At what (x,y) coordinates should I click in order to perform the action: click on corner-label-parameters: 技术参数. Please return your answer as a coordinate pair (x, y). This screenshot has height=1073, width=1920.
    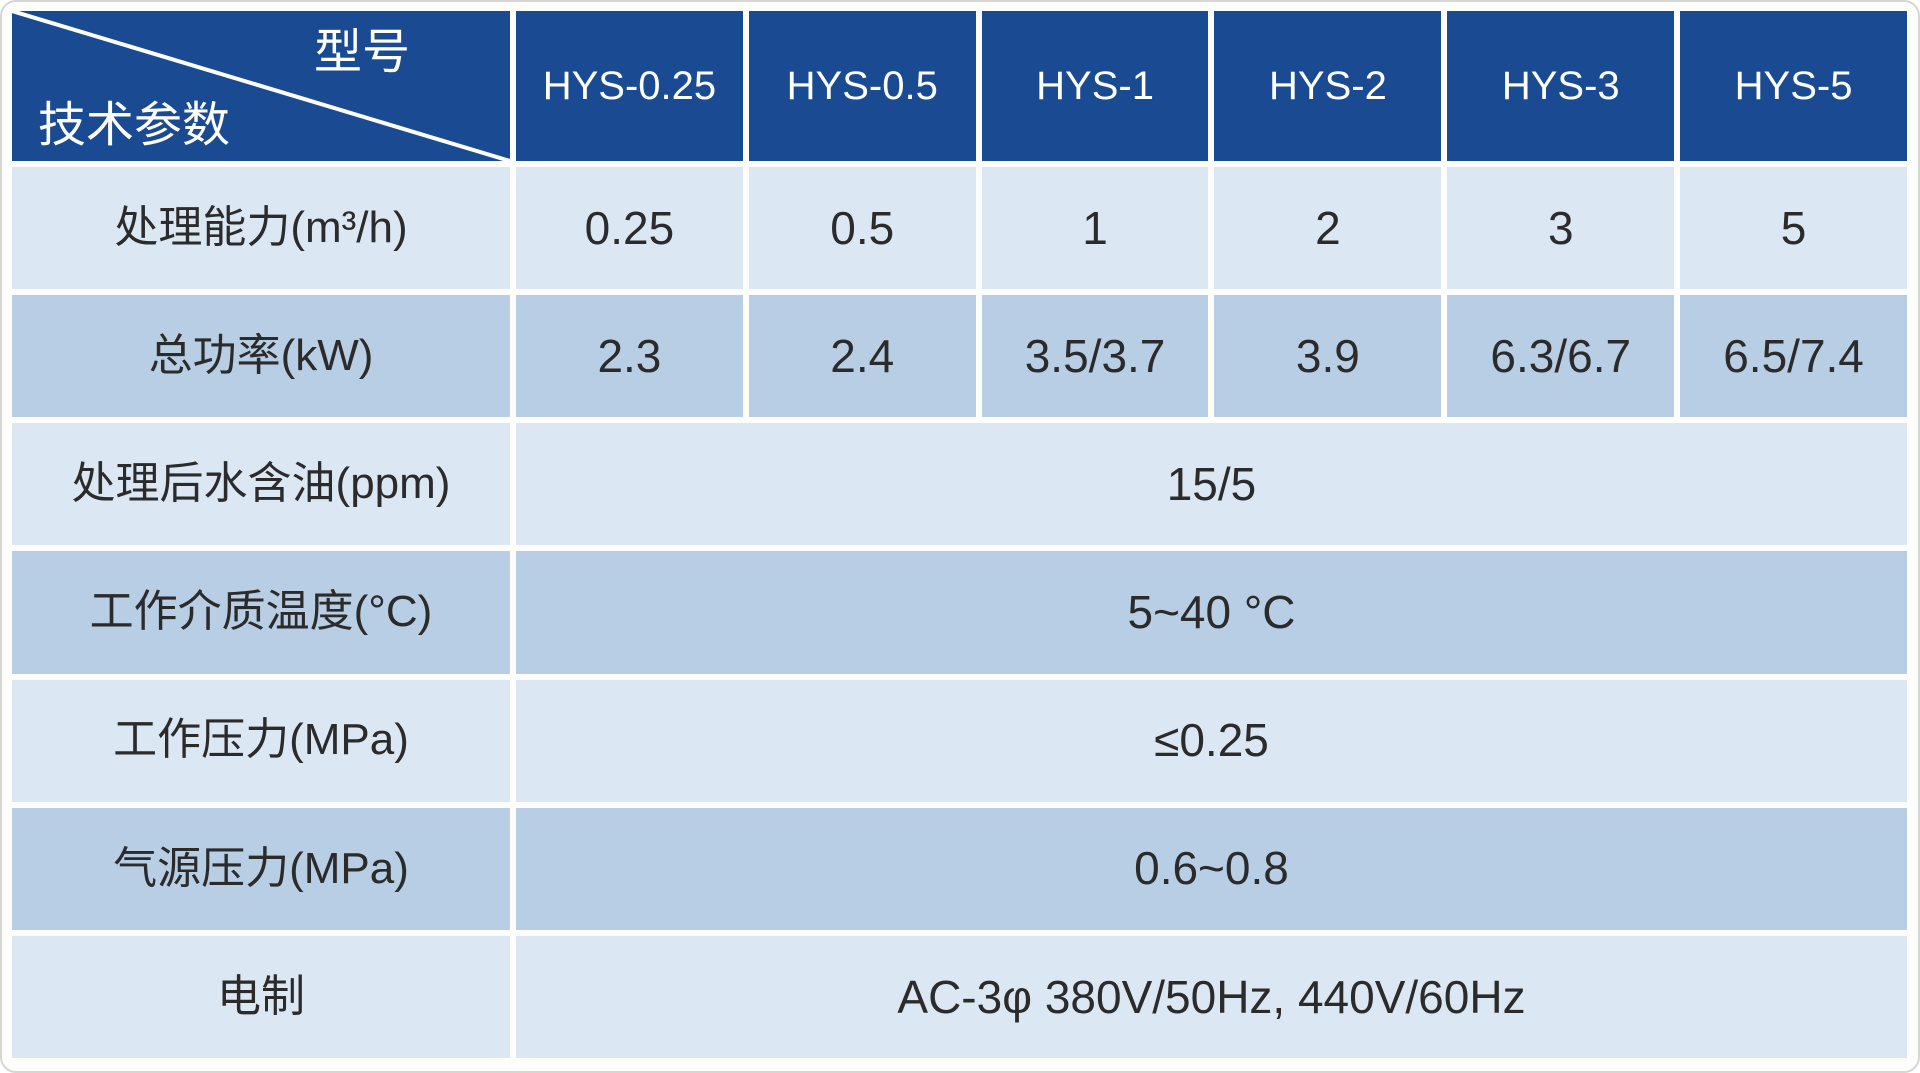
    Looking at the image, I should click on (134, 126).